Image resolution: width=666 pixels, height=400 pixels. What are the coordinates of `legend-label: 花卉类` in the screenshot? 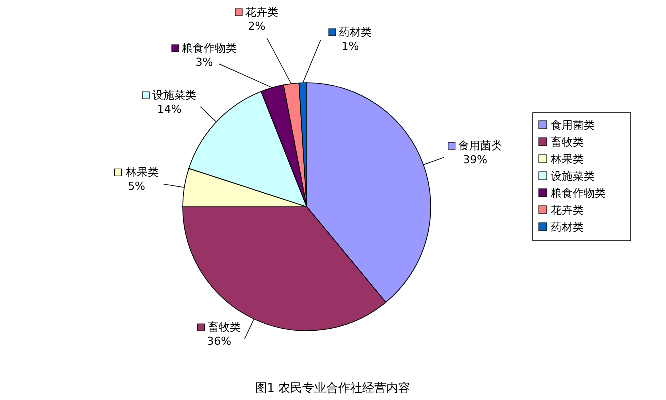 It's located at (262, 12).